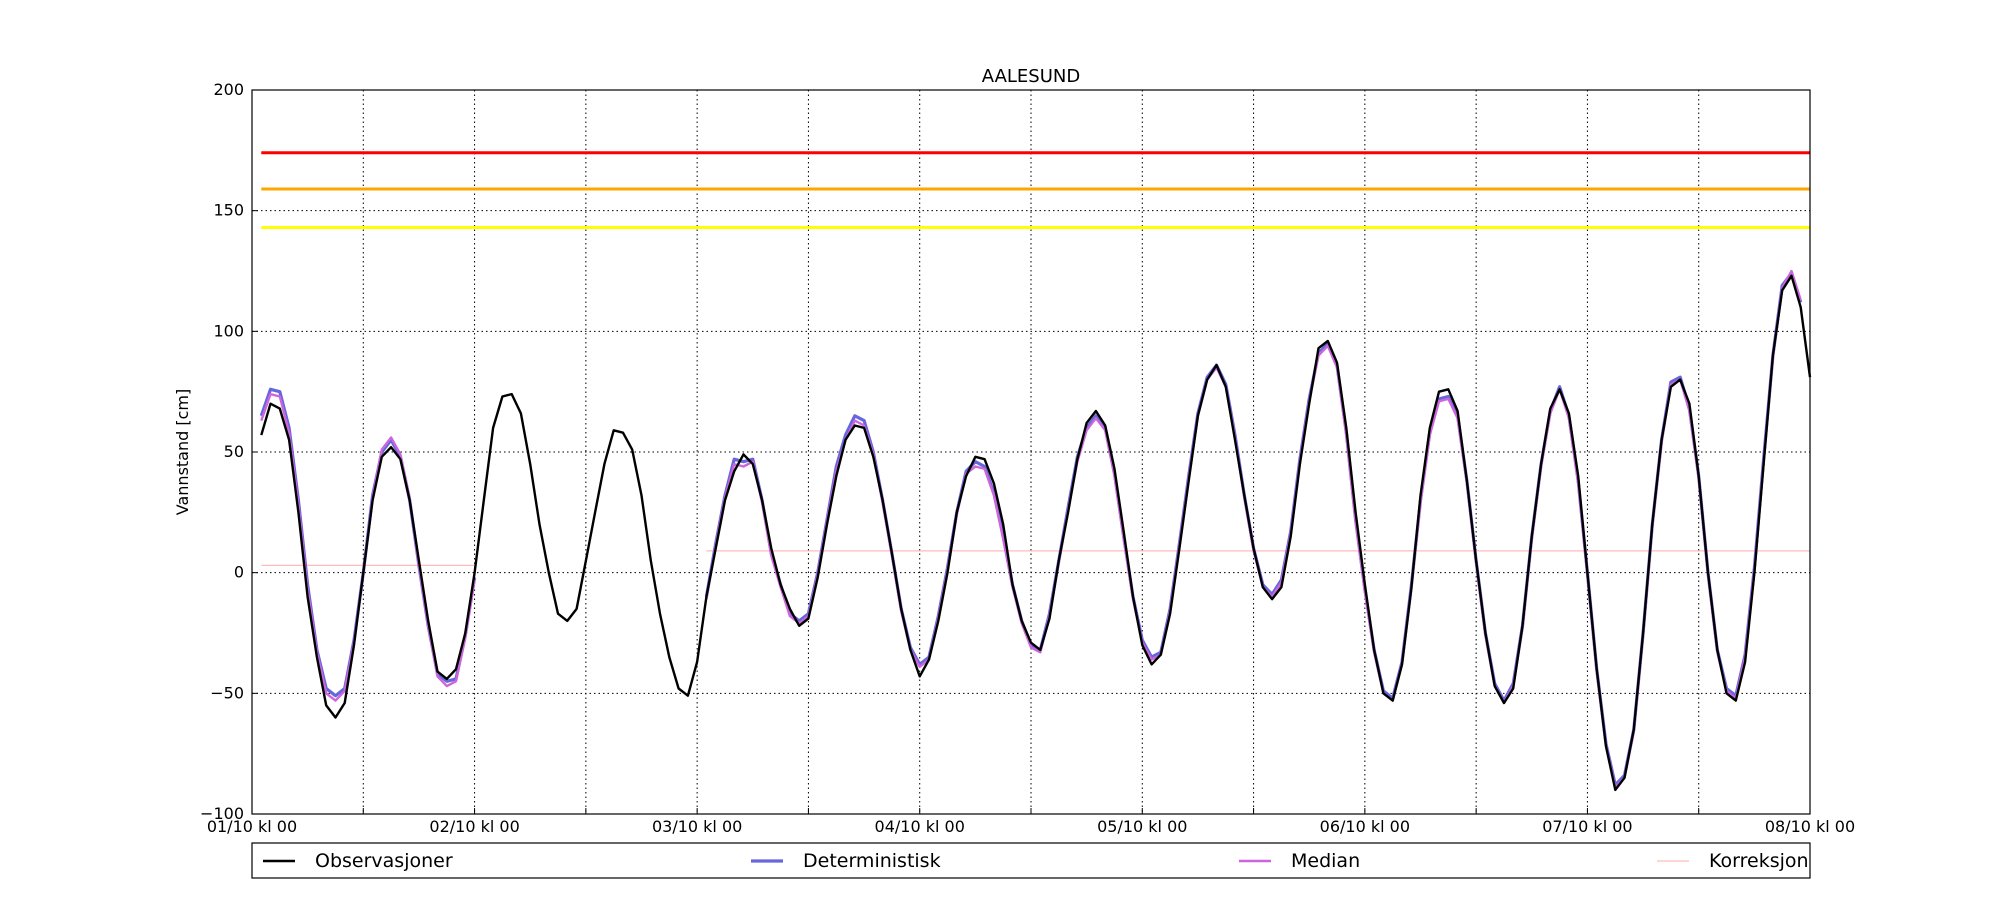  I want to click on x-tick-label: 06/10 kl 00, so click(1365, 826).